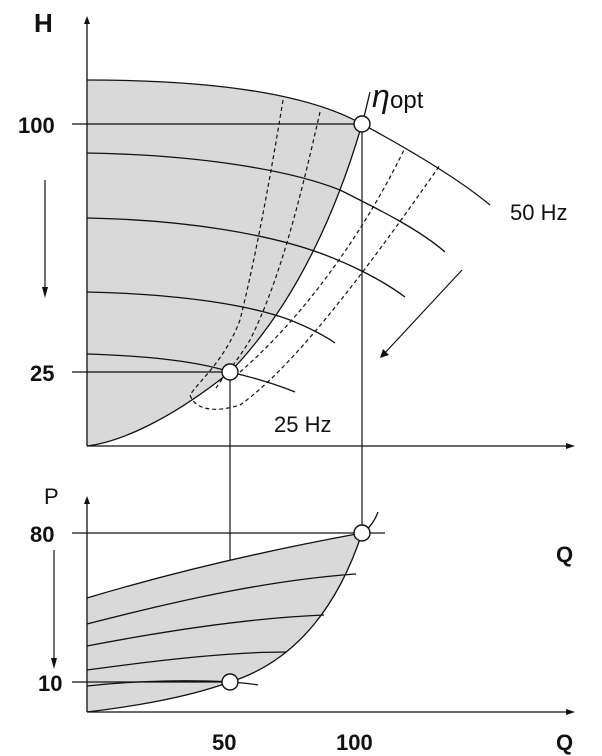 This screenshot has height=756, width=602. What do you see at coordinates (230, 682) in the screenshot?
I see `point-p10` at bounding box center [230, 682].